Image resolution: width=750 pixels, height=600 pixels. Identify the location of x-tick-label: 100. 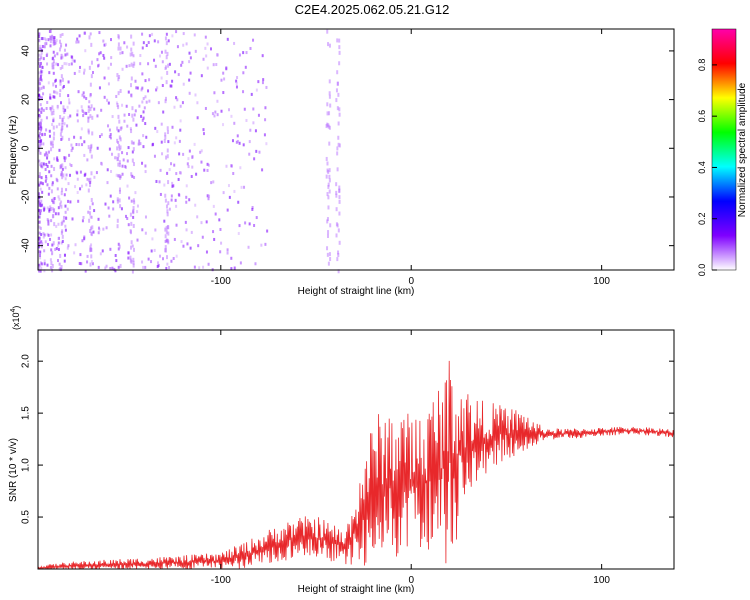
(601, 580).